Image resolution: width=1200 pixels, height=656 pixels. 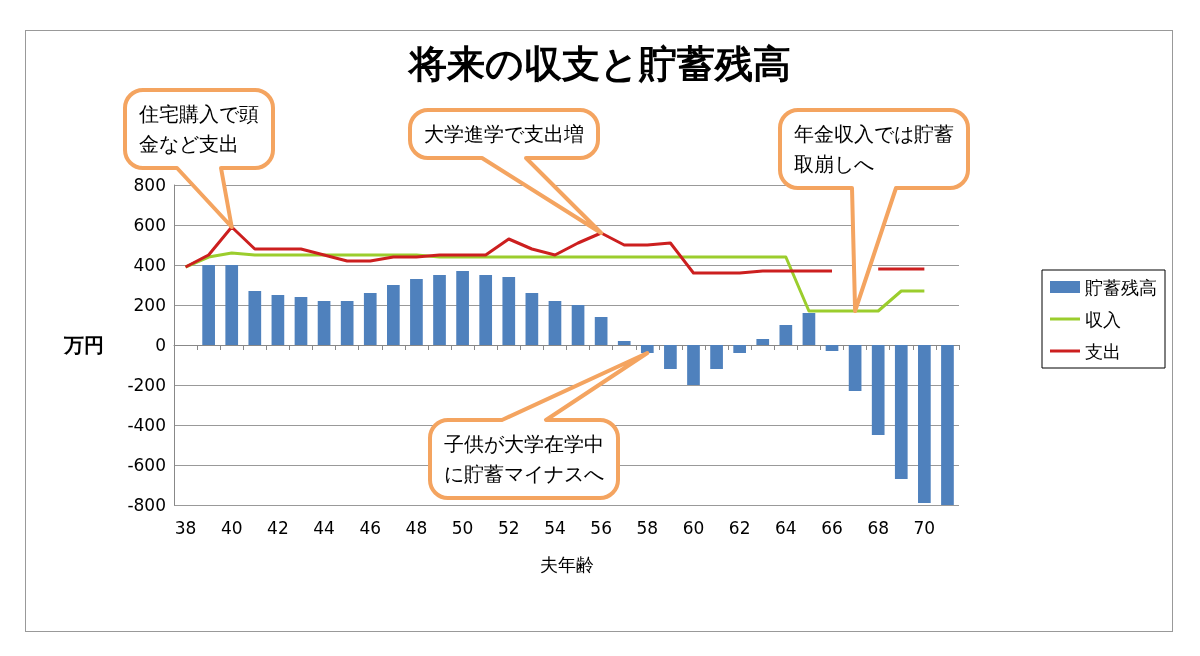 I want to click on x-tick-label: 50, so click(x=462, y=527).